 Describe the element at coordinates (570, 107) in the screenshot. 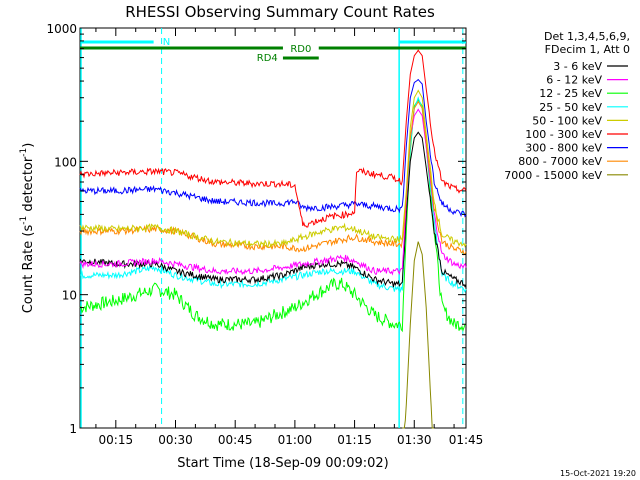

I see `legend-label: 25 - 50 keV` at that location.